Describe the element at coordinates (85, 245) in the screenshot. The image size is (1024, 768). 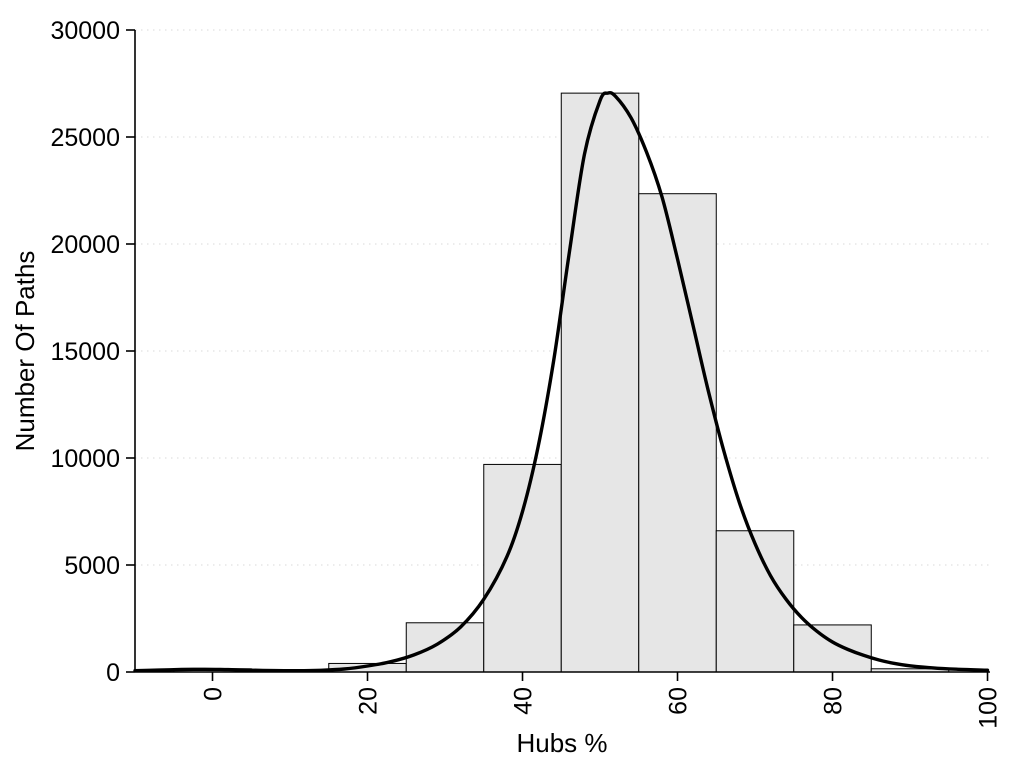
I see `y-tick-label: 20000` at that location.